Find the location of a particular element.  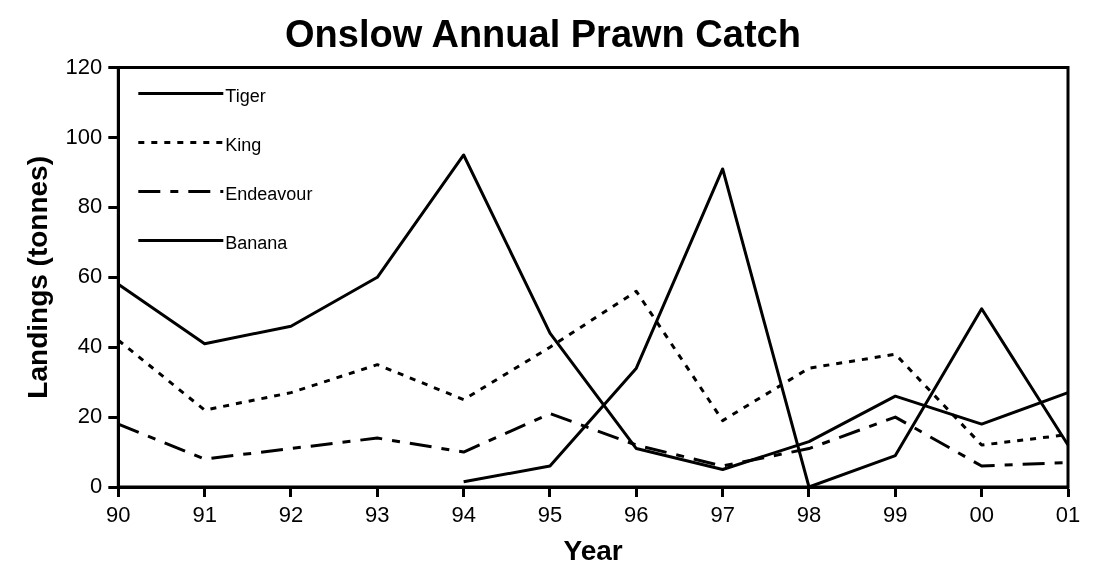

legend-label: Tiger is located at coordinates (245, 95).